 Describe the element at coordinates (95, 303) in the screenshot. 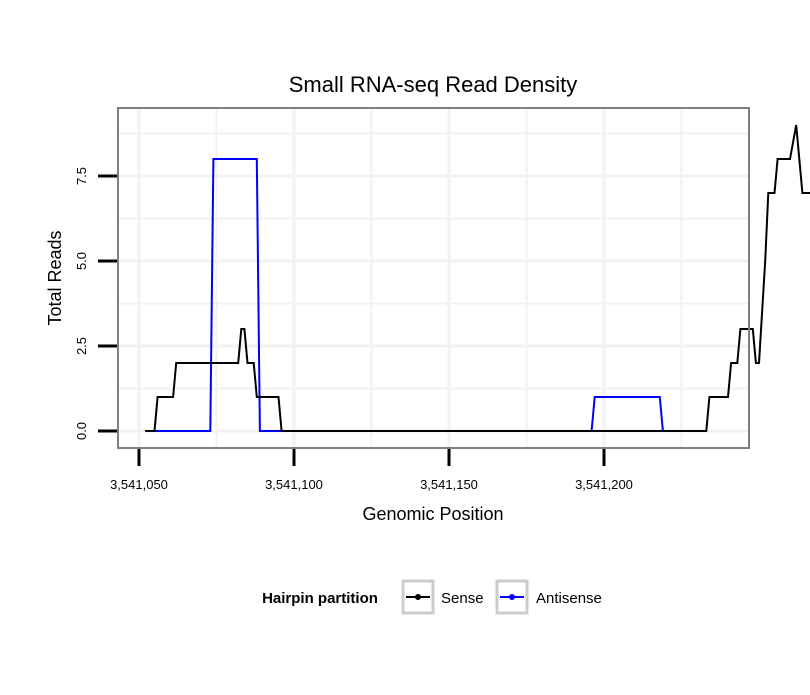

I see `y-axis: 0.0 2.5 5.0 7.5` at that location.